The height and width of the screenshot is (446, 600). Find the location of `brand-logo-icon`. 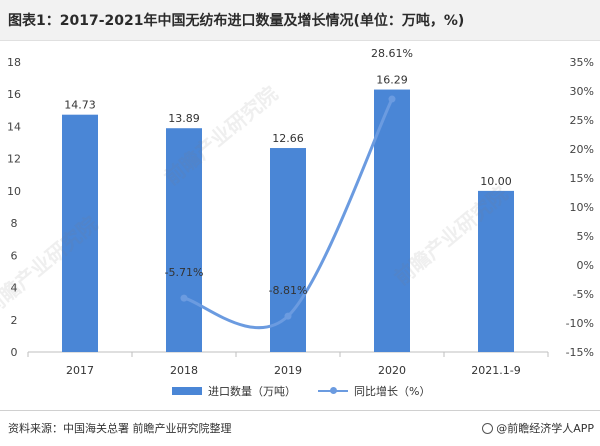

brand-logo-icon is located at coordinates (488, 428).